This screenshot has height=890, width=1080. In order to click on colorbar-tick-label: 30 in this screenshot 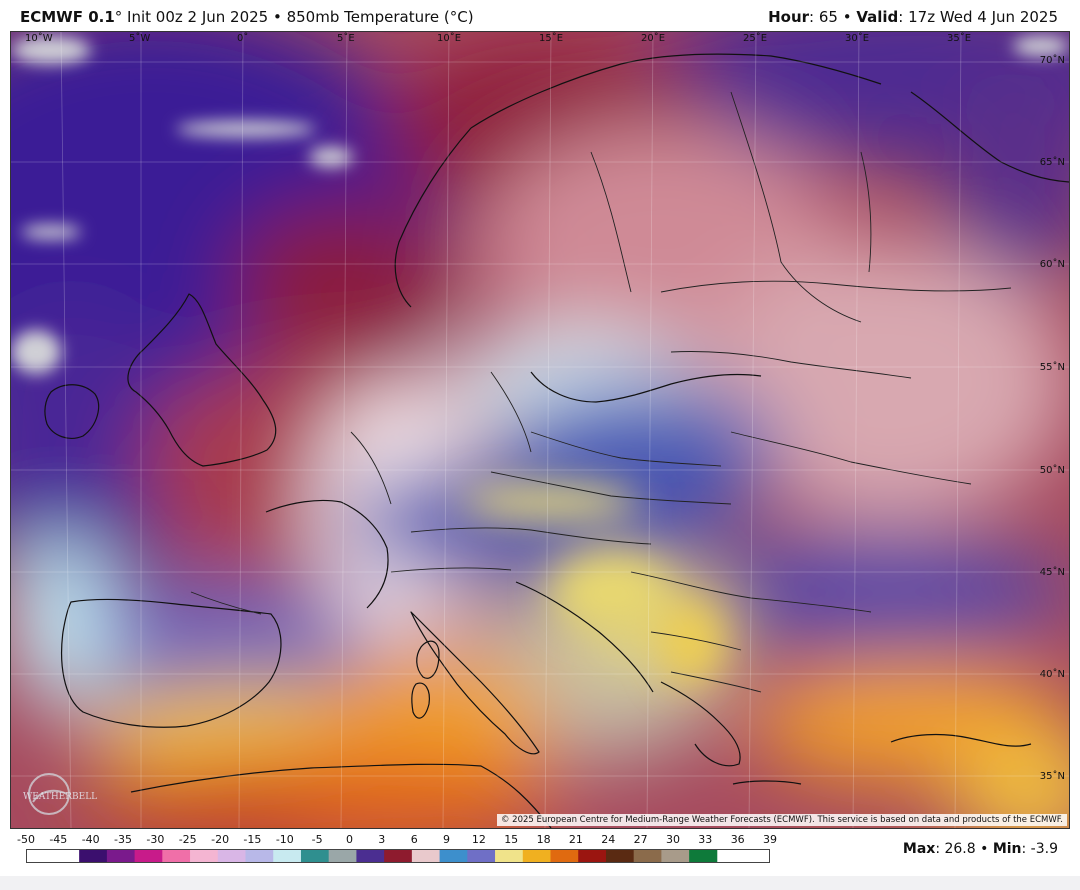, I will do `click(673, 839)`.